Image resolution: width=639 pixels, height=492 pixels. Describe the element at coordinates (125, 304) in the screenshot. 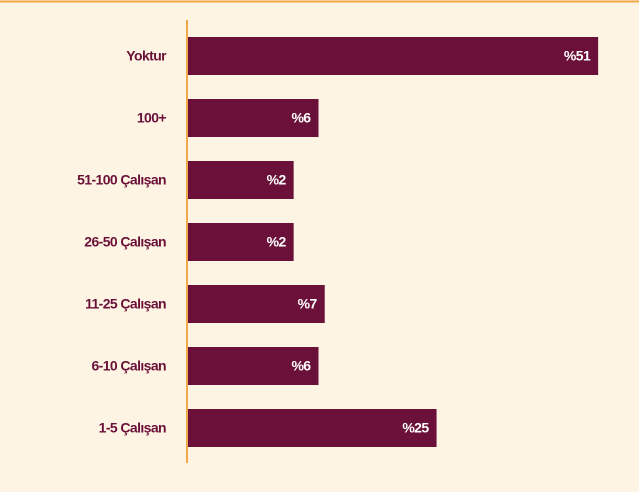

I see `category-label: 11-25 Çalışan` at that location.